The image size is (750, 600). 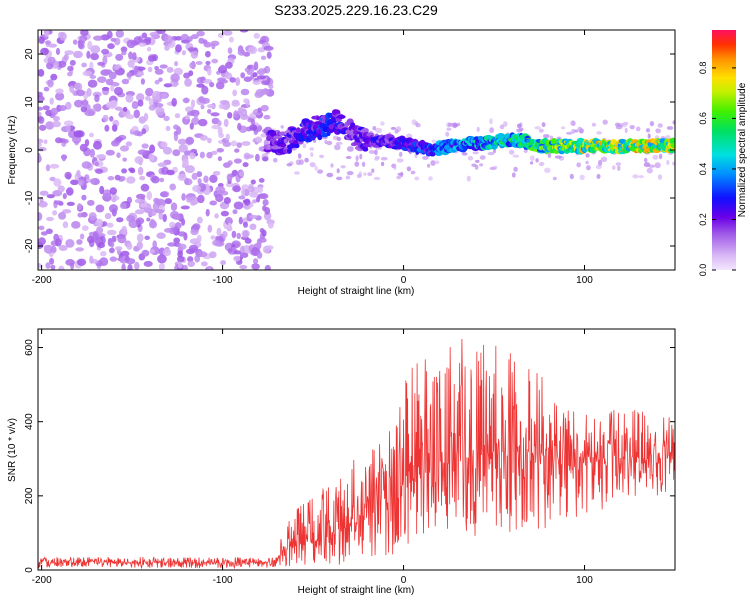 I want to click on heatmap-y-axis-label: Frequency (Hz), so click(x=12, y=150).